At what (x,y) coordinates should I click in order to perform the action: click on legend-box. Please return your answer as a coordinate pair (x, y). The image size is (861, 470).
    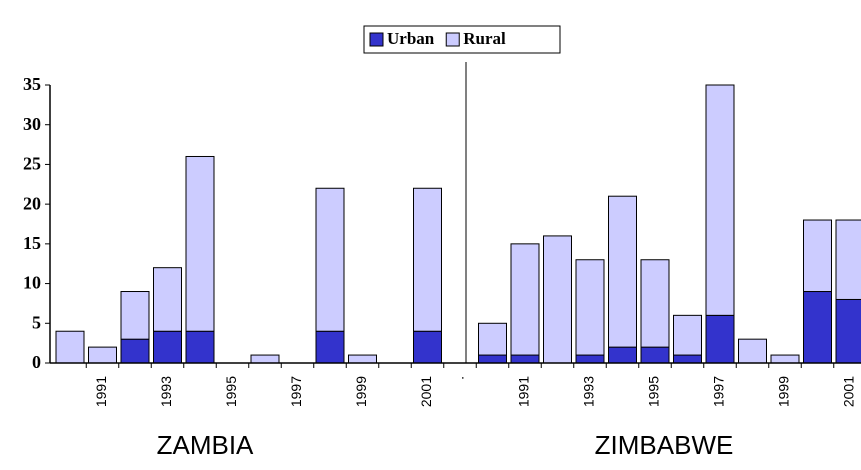
    Looking at the image, I should click on (462, 39).